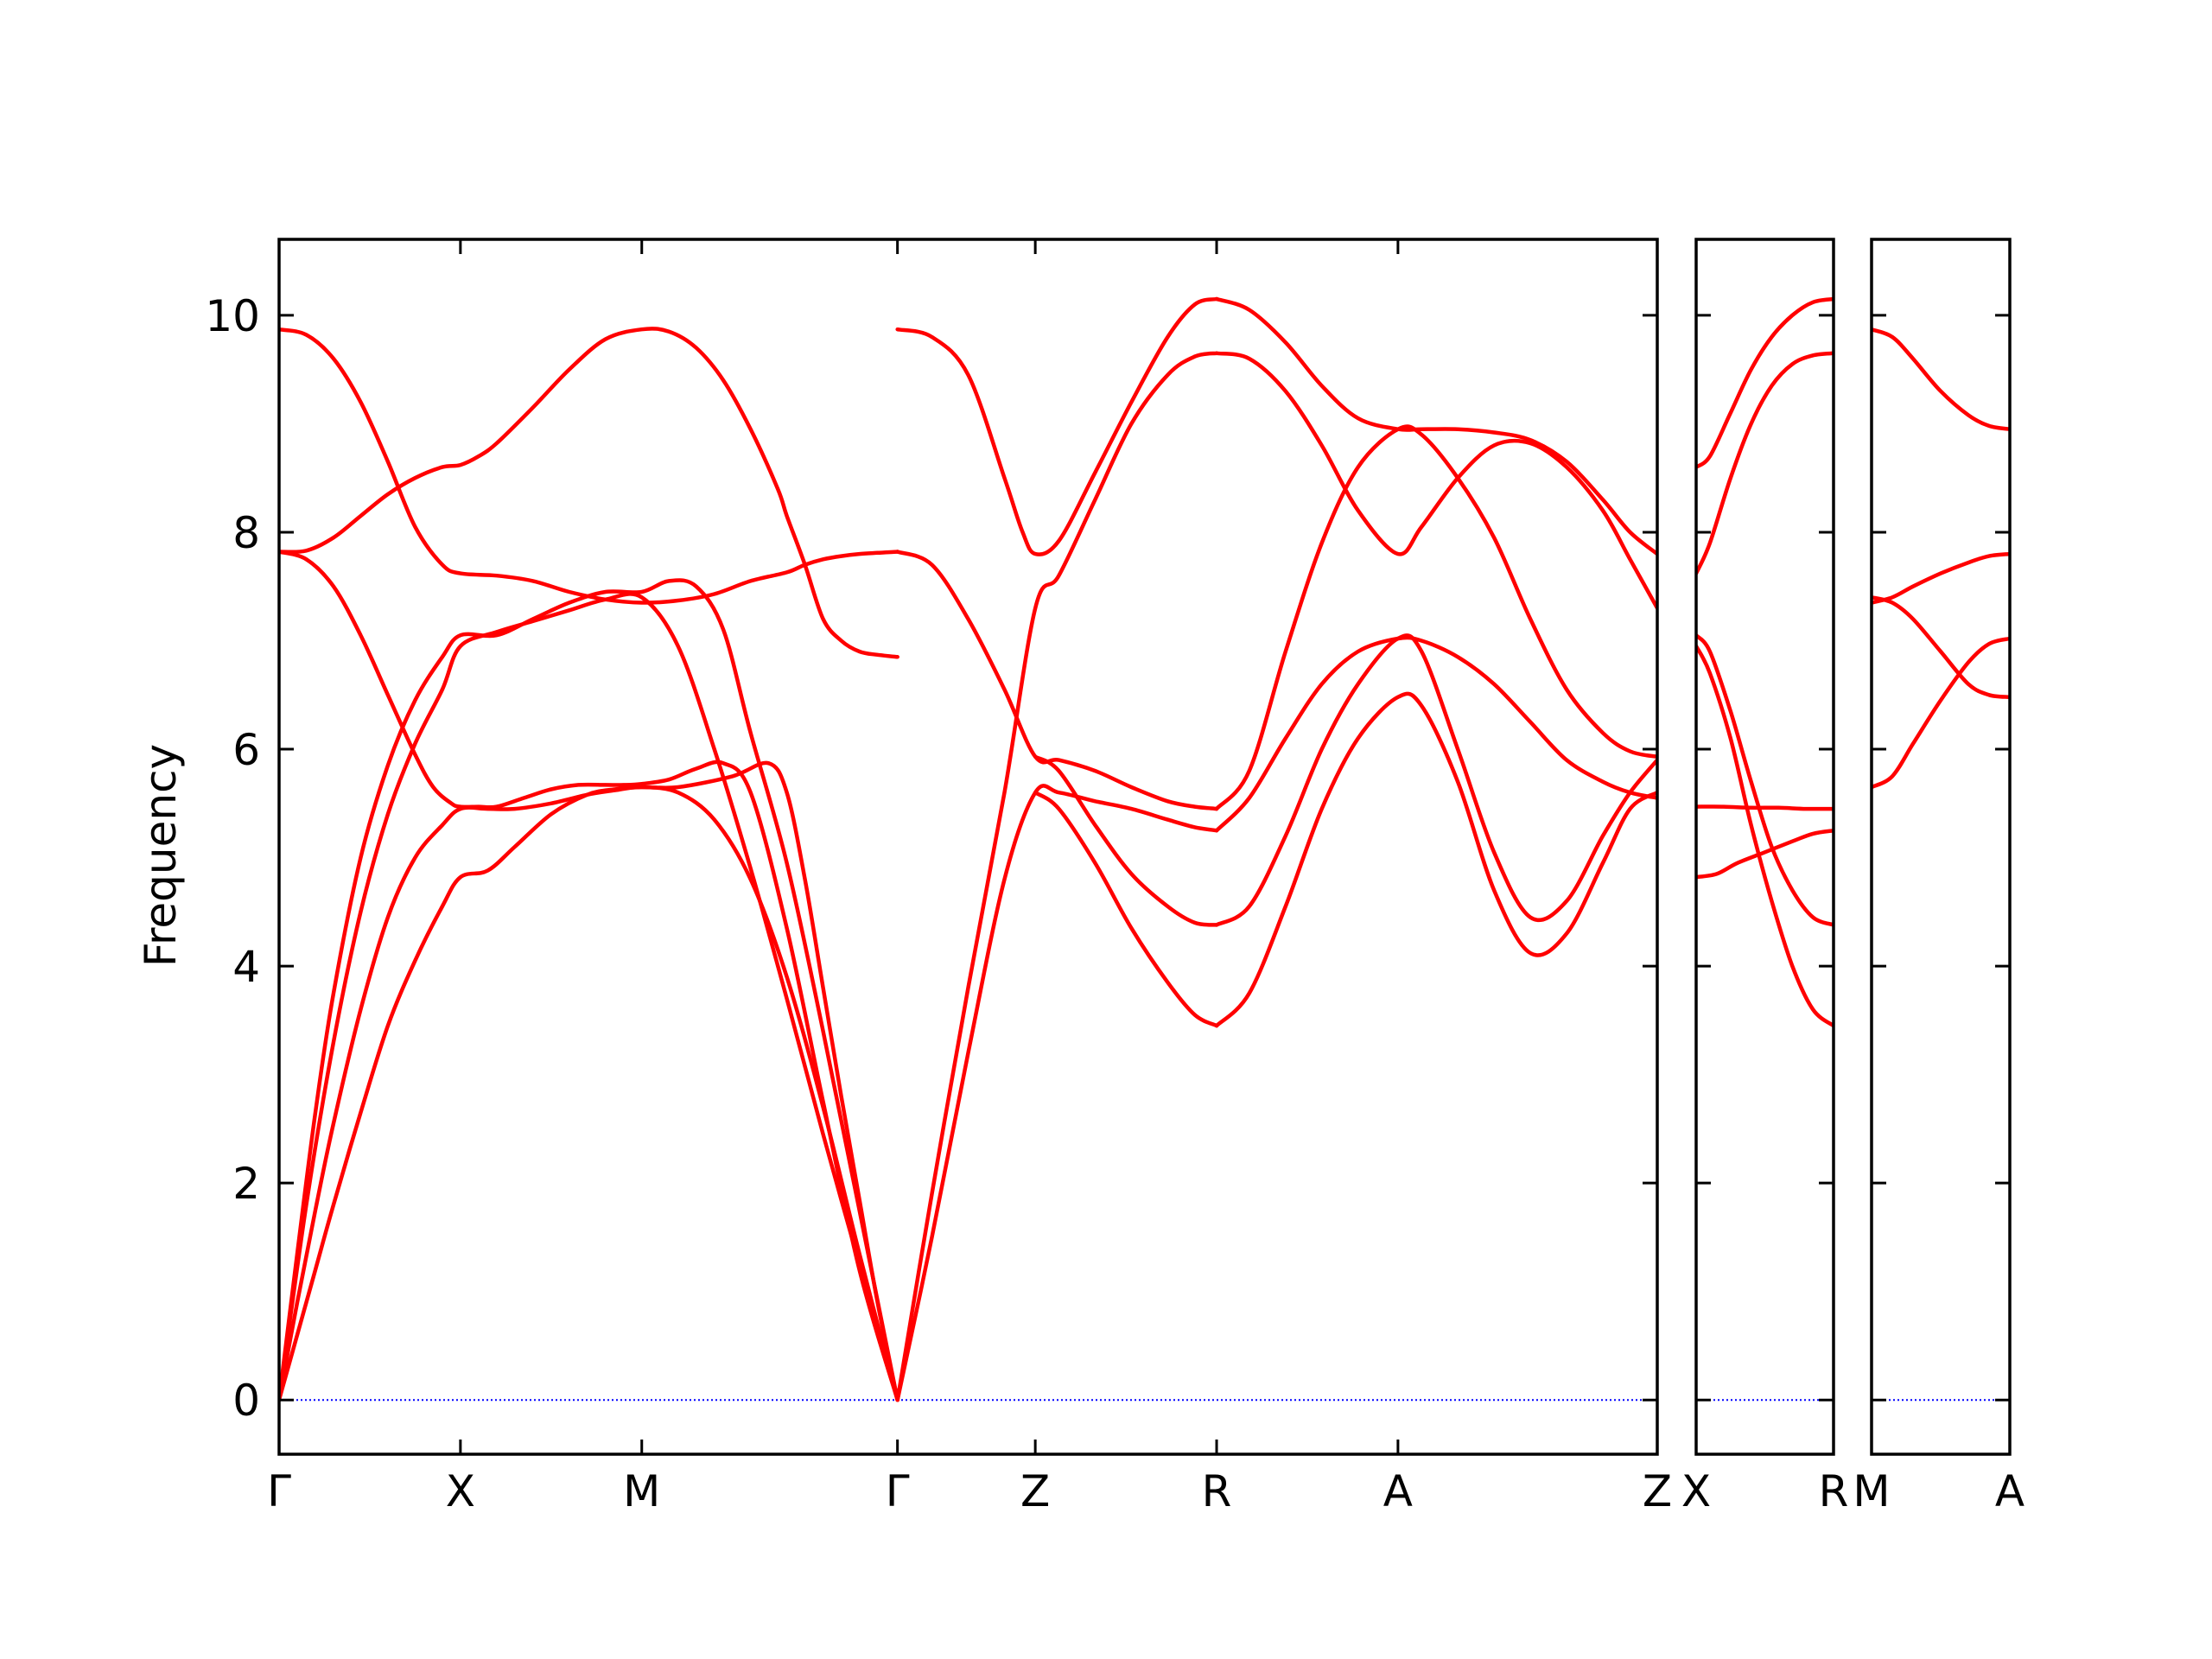 The width and height of the screenshot is (2212, 1659). What do you see at coordinates (246, 750) in the screenshot?
I see `y-tick-label: 6` at bounding box center [246, 750].